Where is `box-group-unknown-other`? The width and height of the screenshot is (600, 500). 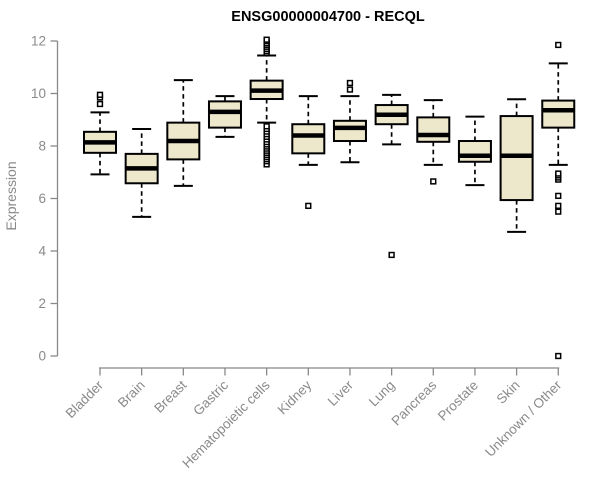
box-group-unknown-other is located at coordinates (558, 200).